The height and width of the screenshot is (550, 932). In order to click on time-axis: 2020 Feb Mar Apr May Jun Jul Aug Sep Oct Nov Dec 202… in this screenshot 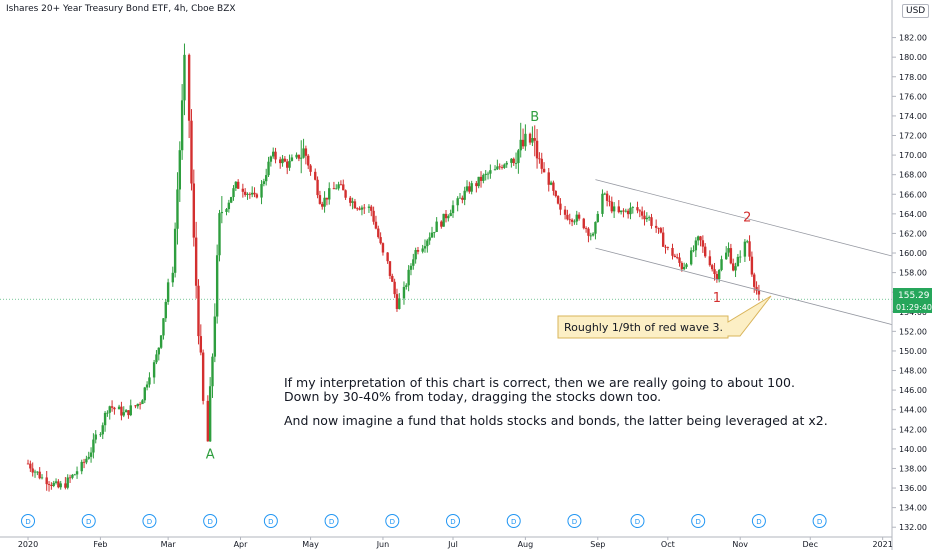, I will do `click(446, 542)`.